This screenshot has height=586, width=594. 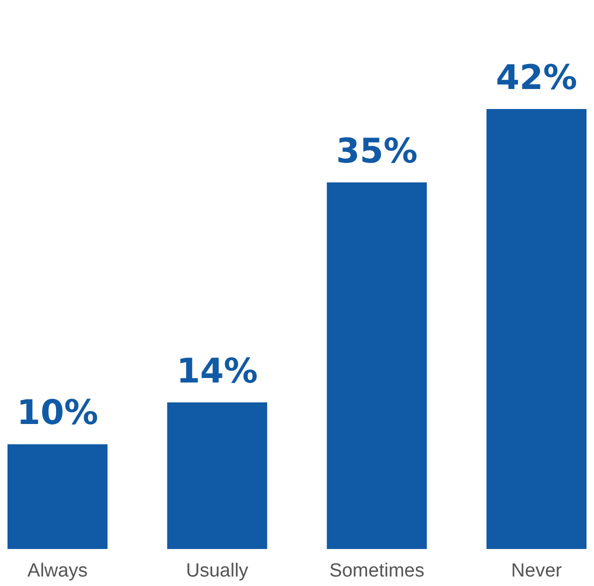 I want to click on x-tick-label: Never, so click(x=537, y=571).